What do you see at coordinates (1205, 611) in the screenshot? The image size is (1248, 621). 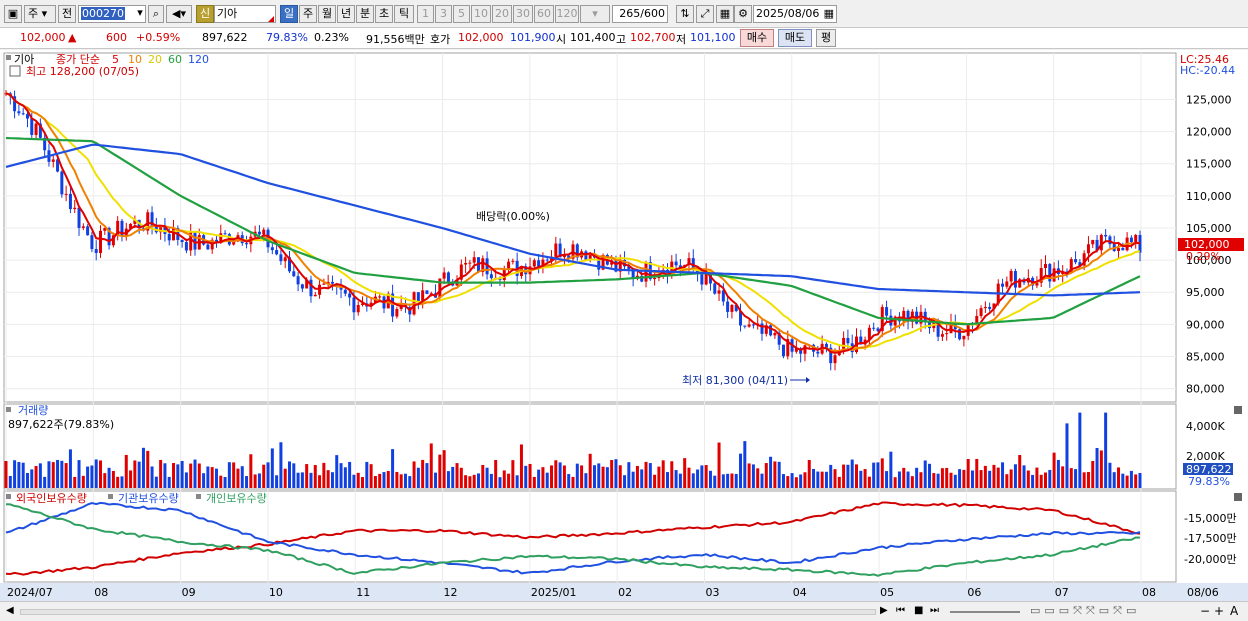 I see `zoom-out-icon: −` at bounding box center [1205, 611].